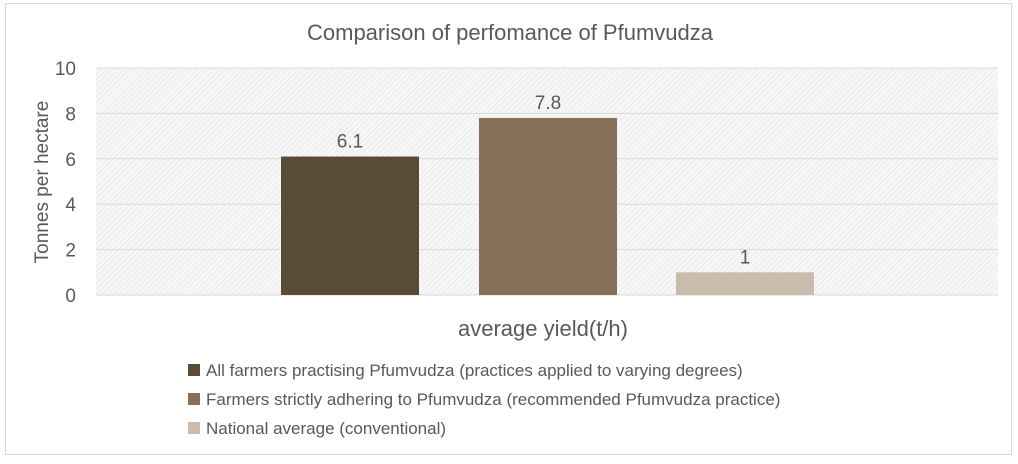  Describe the element at coordinates (745, 257) in the screenshot. I see `data-label: 1` at that location.